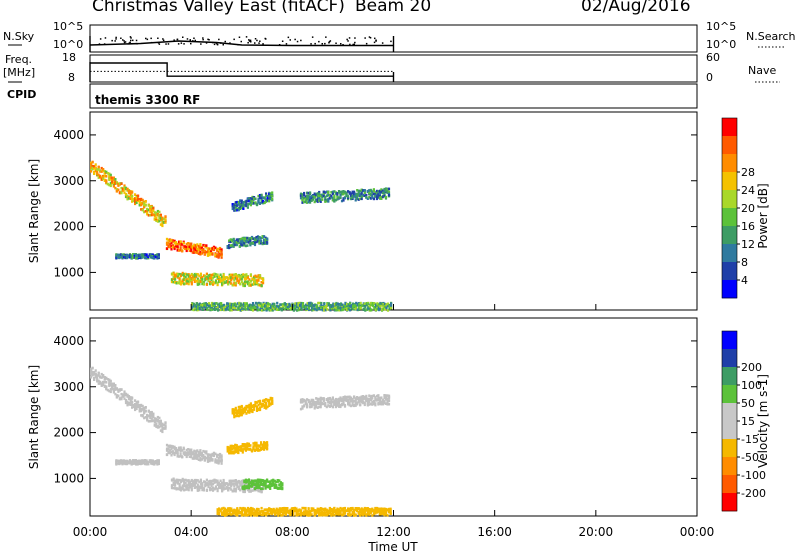 Image resolution: width=800 pixels, height=554 pixels. Describe the element at coordinates (68, 135) in the screenshot. I see `ytick-label: 4000` at that location.